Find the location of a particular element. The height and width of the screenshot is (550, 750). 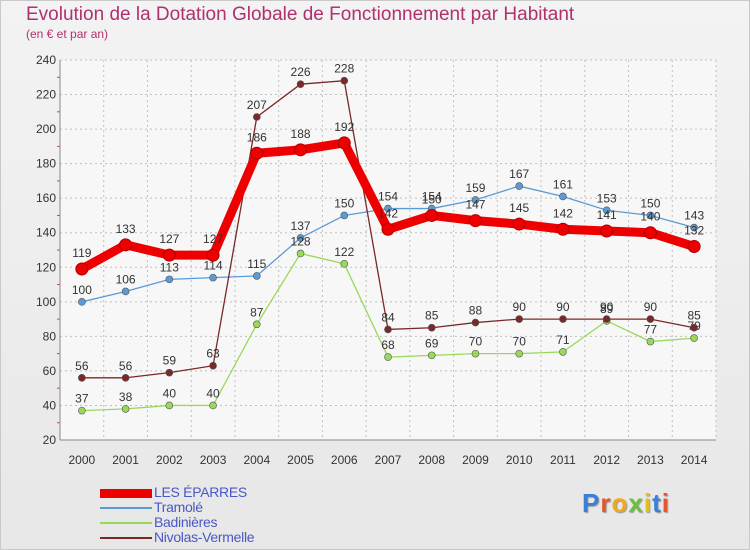

data-label: 84 is located at coordinates (388, 317).